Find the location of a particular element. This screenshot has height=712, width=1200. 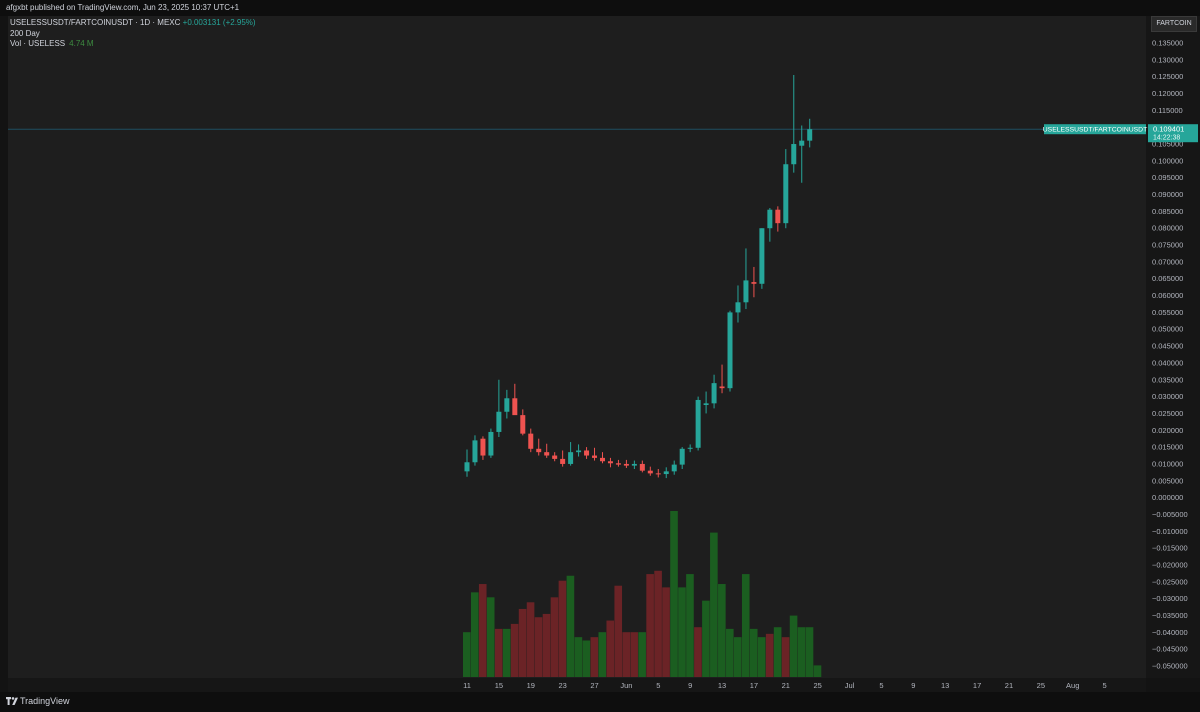

legend-symbol: USELESSUSDT/FARTCOINUSDT · 1D · MEXC is located at coordinates (95, 22).